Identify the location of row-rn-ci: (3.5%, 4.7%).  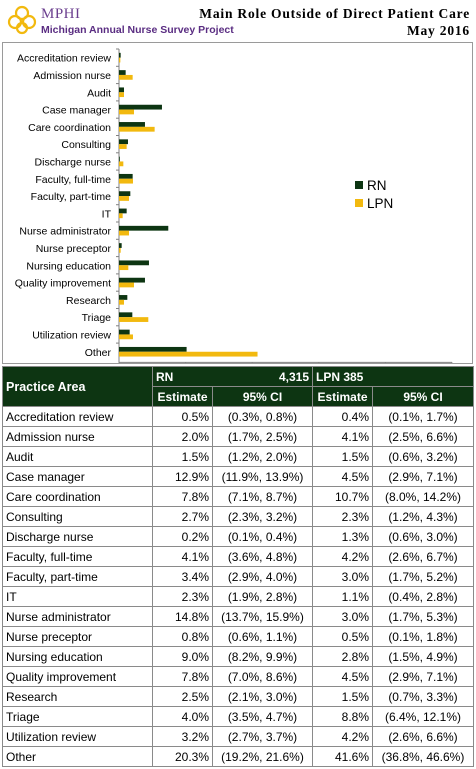
(262, 716).